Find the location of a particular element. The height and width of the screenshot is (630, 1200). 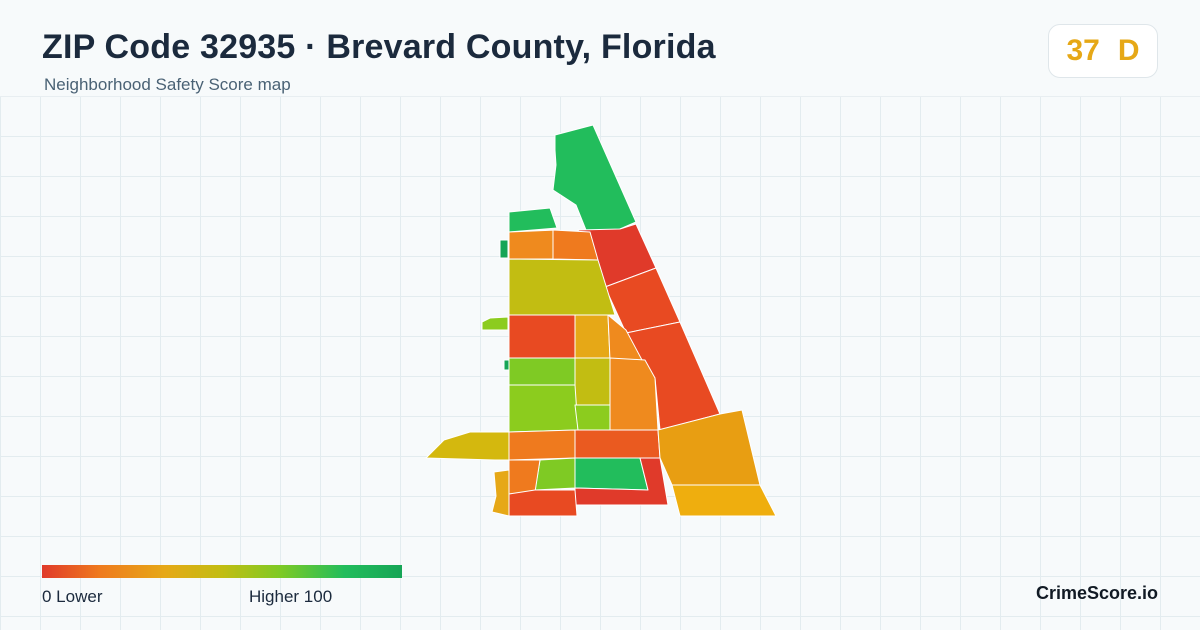

page-title: ZIP Code 32935 · Brevard County, Florida is located at coordinates (379, 47).